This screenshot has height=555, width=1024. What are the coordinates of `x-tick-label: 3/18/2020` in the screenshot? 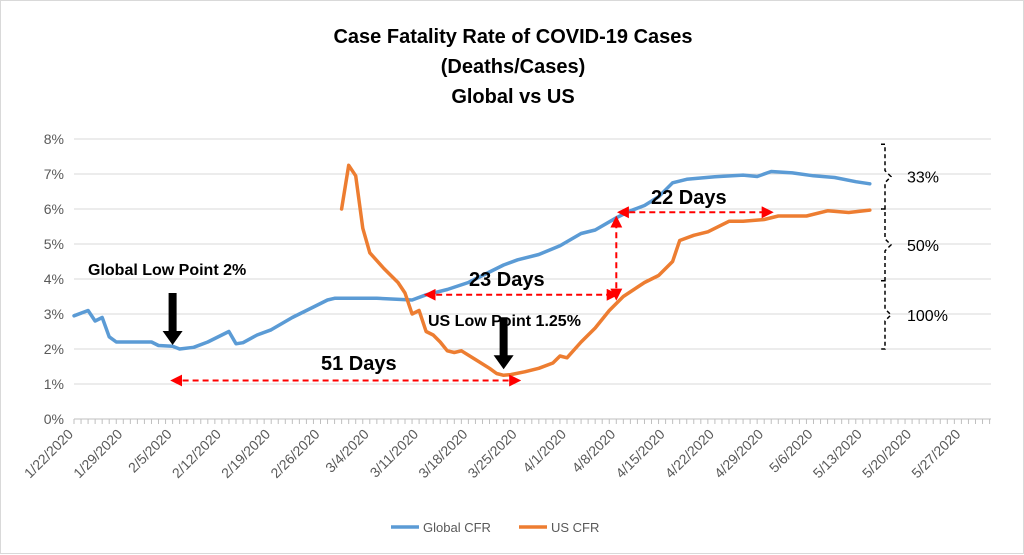 It's located at (443, 454).